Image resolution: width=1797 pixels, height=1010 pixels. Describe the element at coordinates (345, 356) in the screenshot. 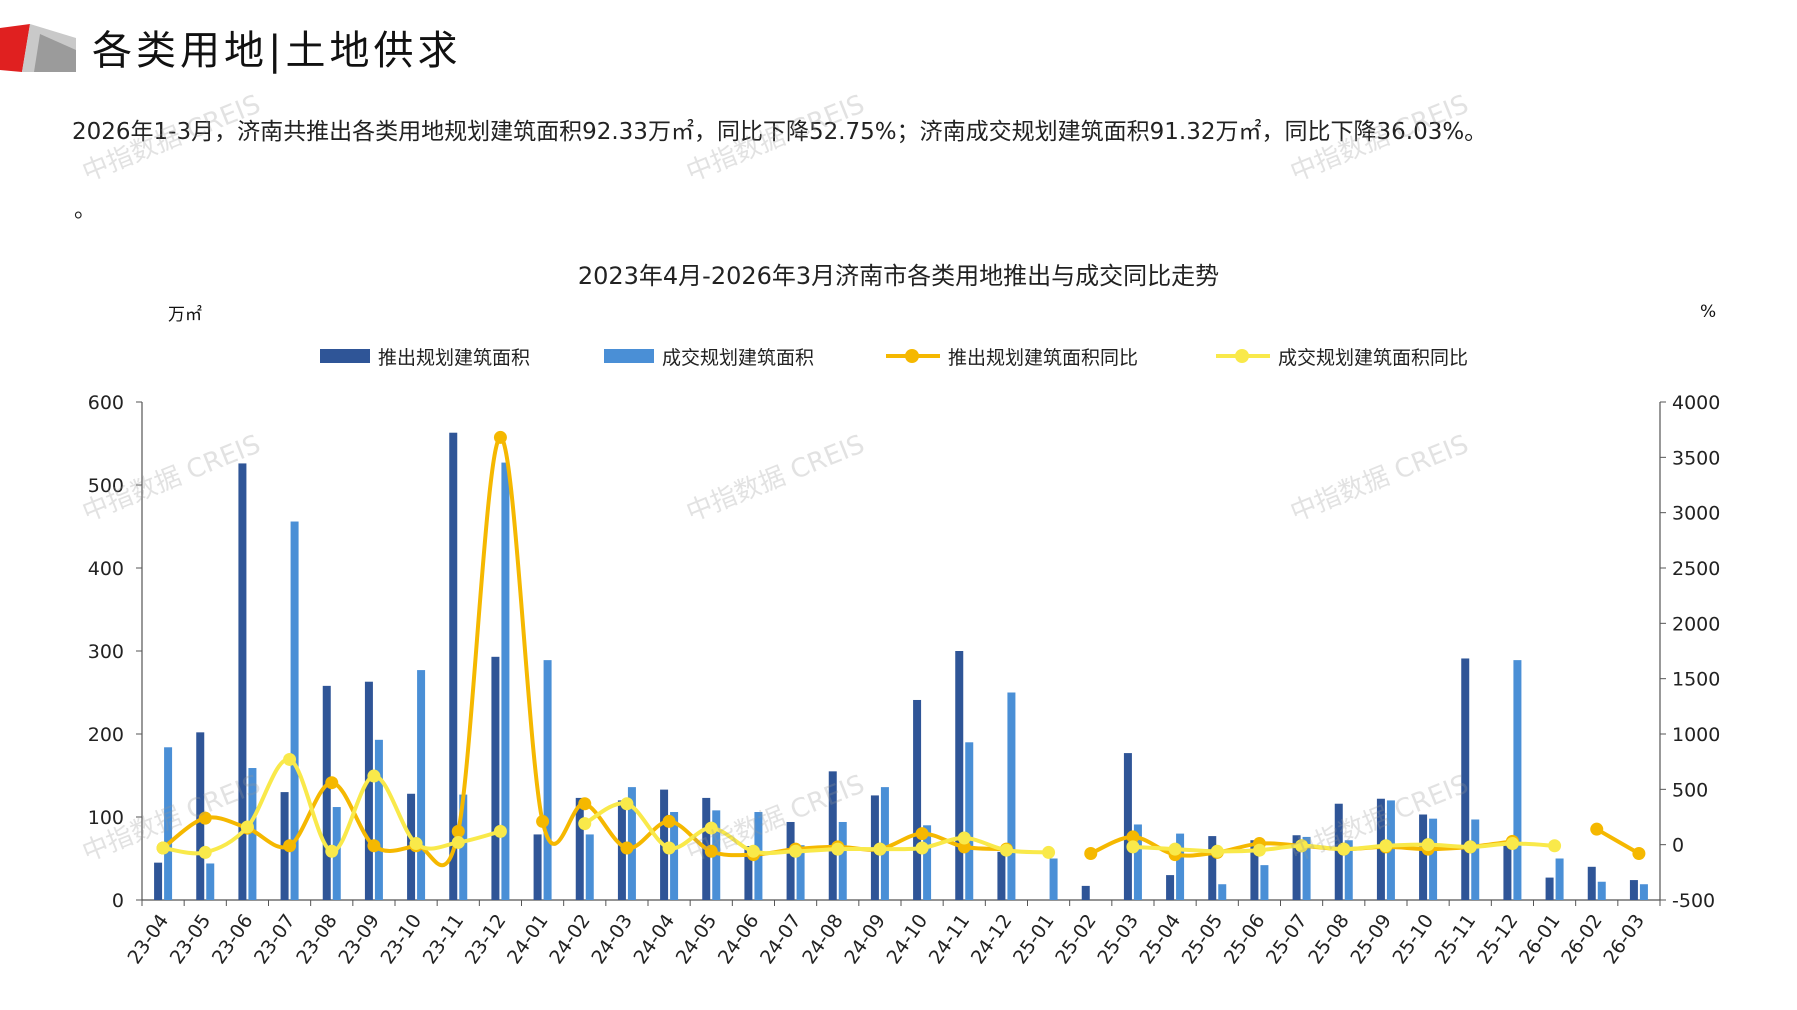

I see `legend-swatch-push-area` at that location.